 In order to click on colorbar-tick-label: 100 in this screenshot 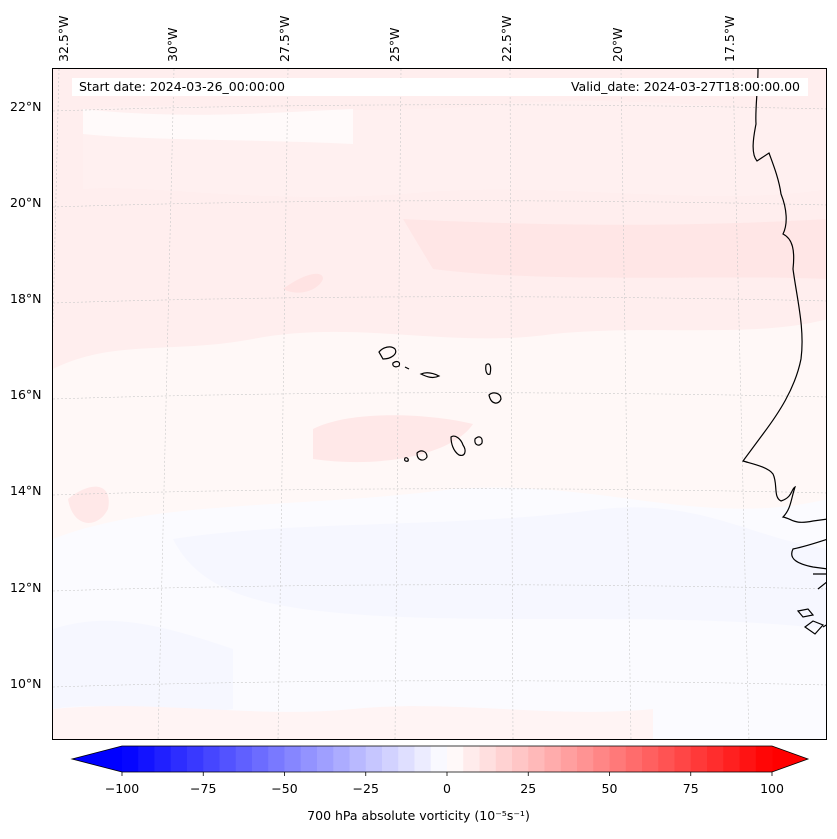, I will do `click(772, 788)`.